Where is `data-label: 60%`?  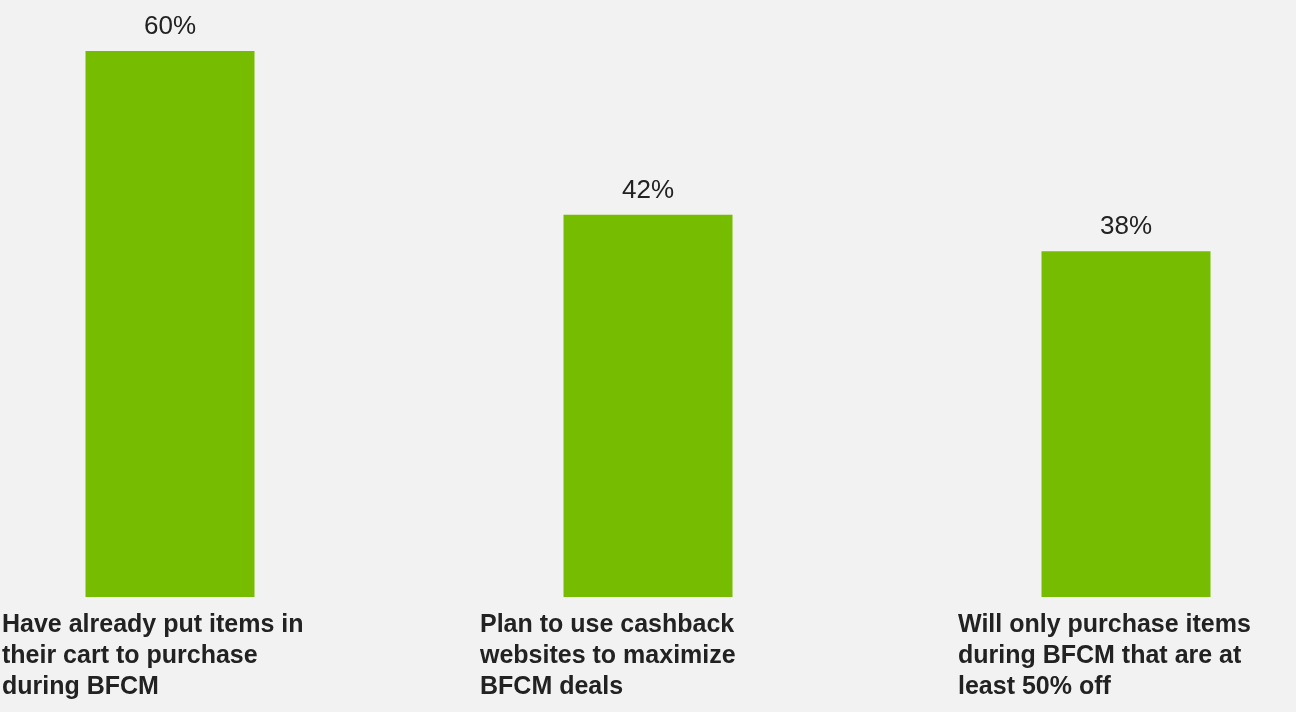
data-label: 60% is located at coordinates (170, 25).